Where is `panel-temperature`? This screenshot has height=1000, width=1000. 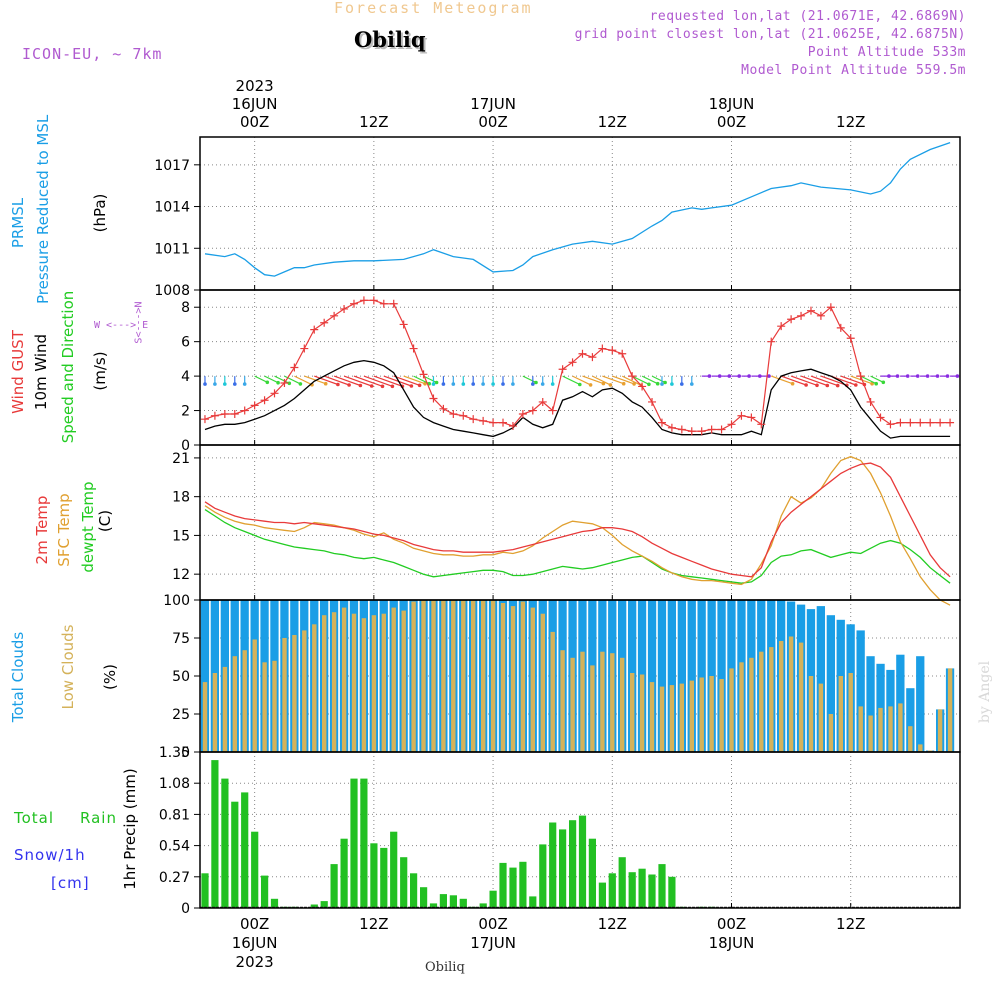 panel-temperature is located at coordinates (577, 525).